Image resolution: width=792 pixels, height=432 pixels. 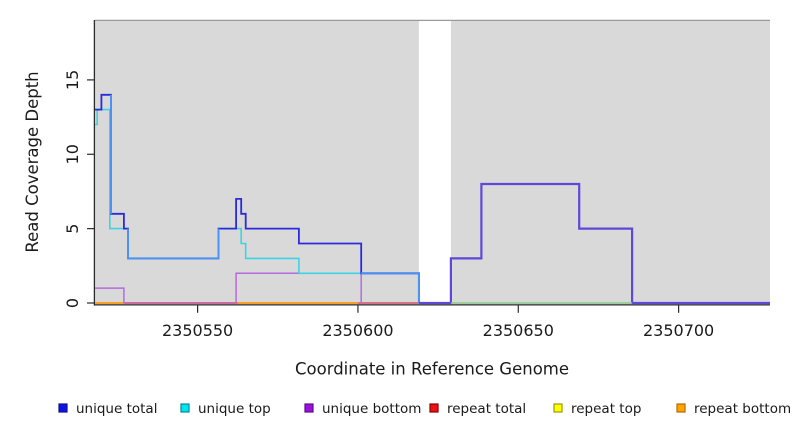 I want to click on y-tick-label: 0, so click(x=72, y=303).